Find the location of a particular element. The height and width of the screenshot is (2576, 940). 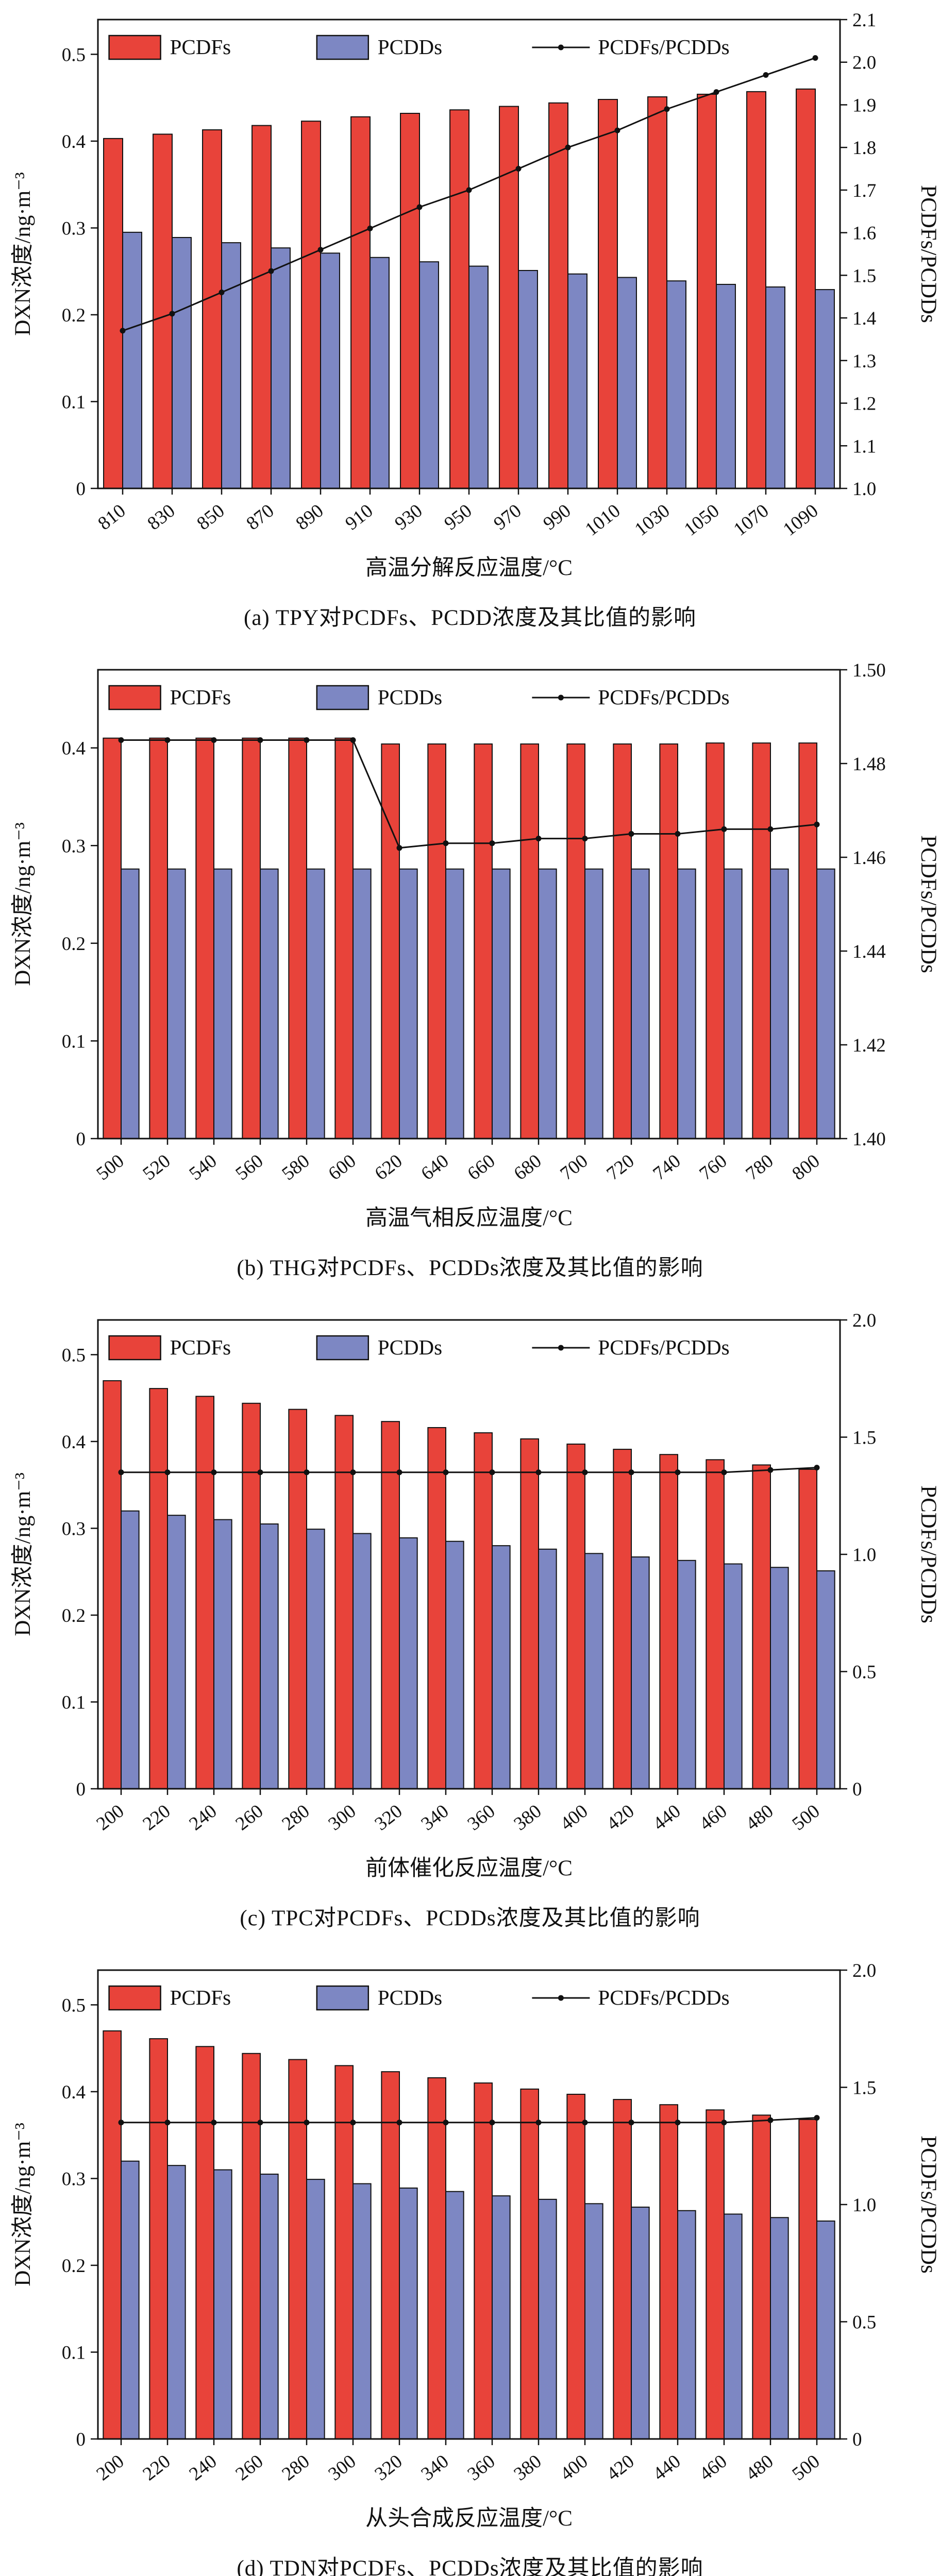

x-tick-label: 500 is located at coordinates (806, 2468).